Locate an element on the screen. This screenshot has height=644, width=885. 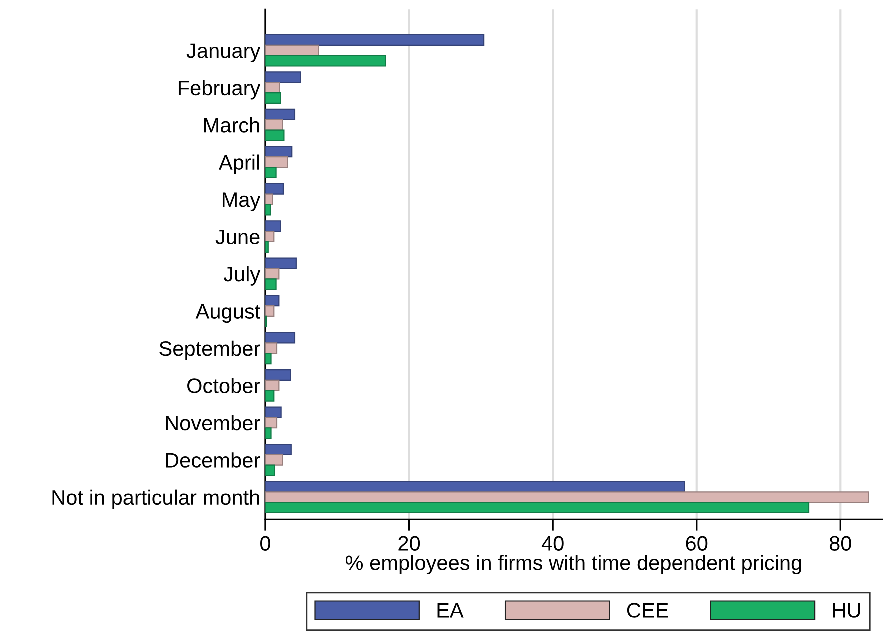
y-tick-label: Not in particular month is located at coordinates (156, 500).